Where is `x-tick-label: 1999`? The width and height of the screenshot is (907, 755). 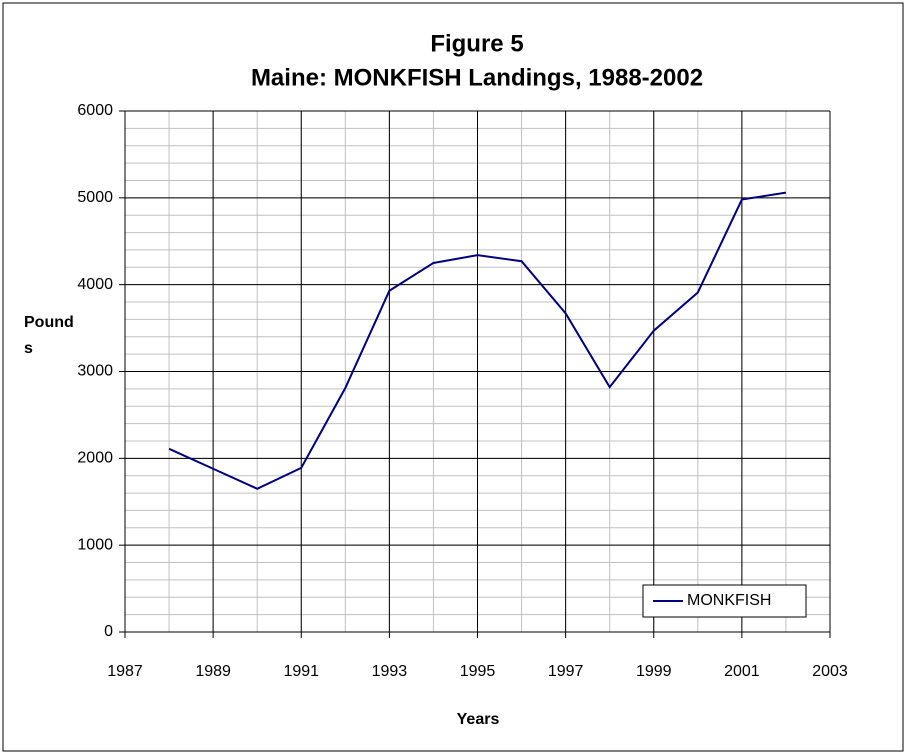 x-tick-label: 1999 is located at coordinates (654, 671).